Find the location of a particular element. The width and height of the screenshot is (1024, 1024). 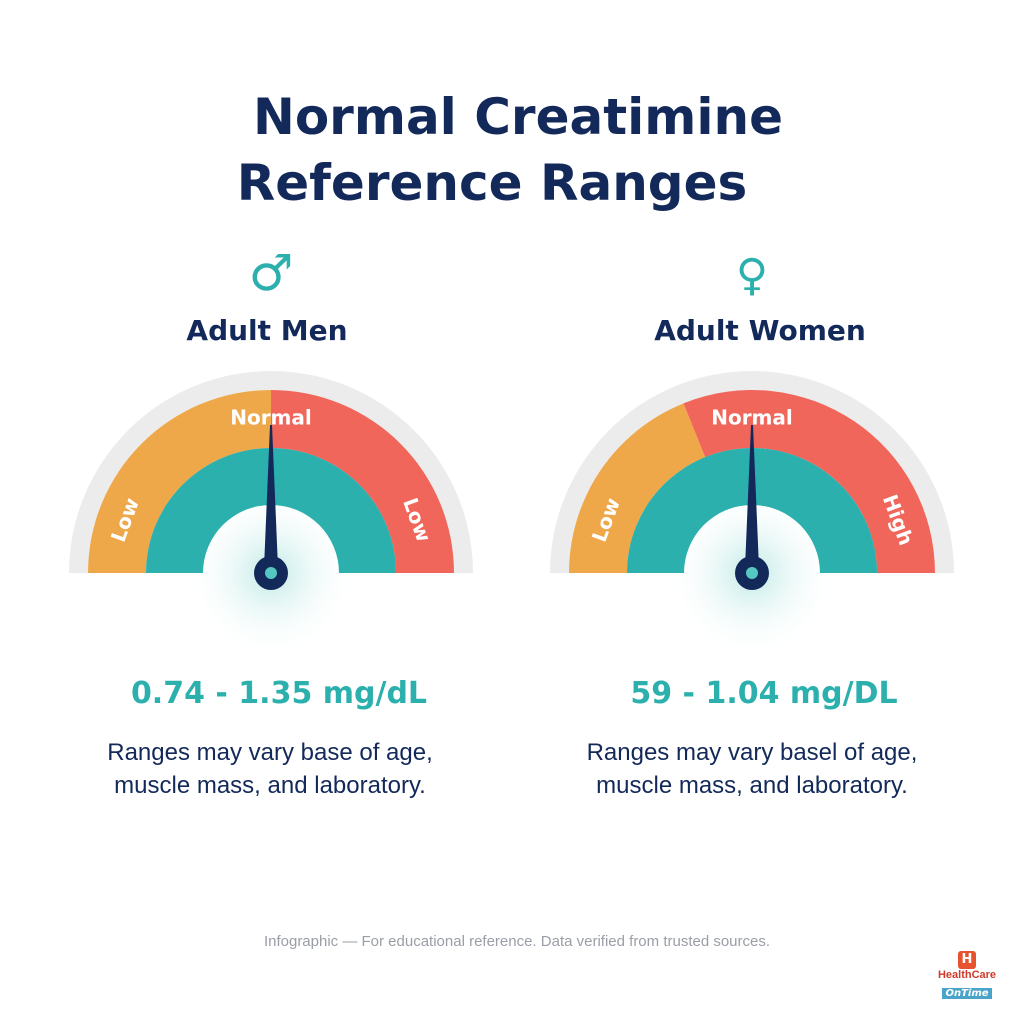

men-high-zone is located at coordinates (362, 481).